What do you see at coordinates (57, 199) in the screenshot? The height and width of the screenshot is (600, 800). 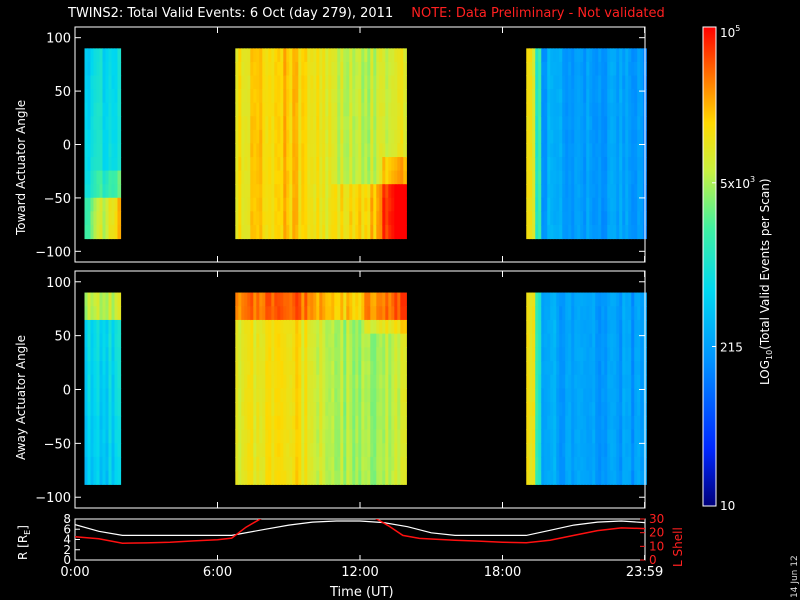 I see `y-tick-label: −50` at bounding box center [57, 199].